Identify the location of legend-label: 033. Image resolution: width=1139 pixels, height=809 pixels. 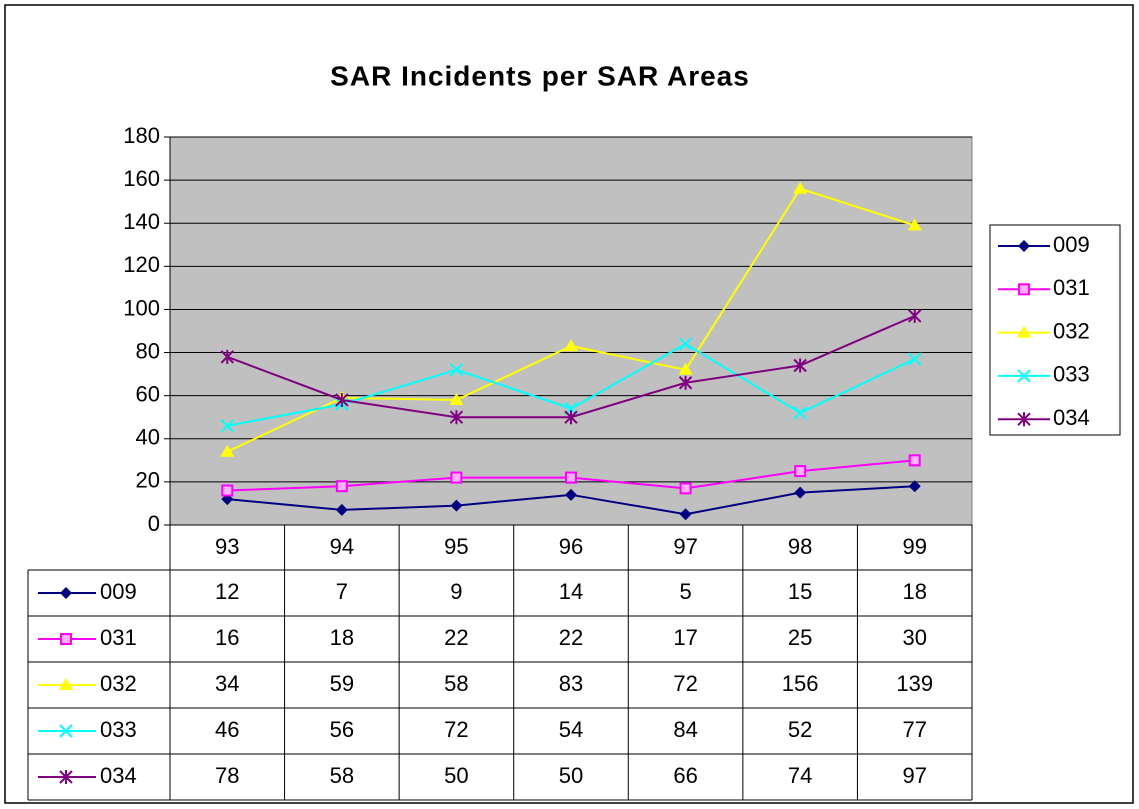
(1071, 374).